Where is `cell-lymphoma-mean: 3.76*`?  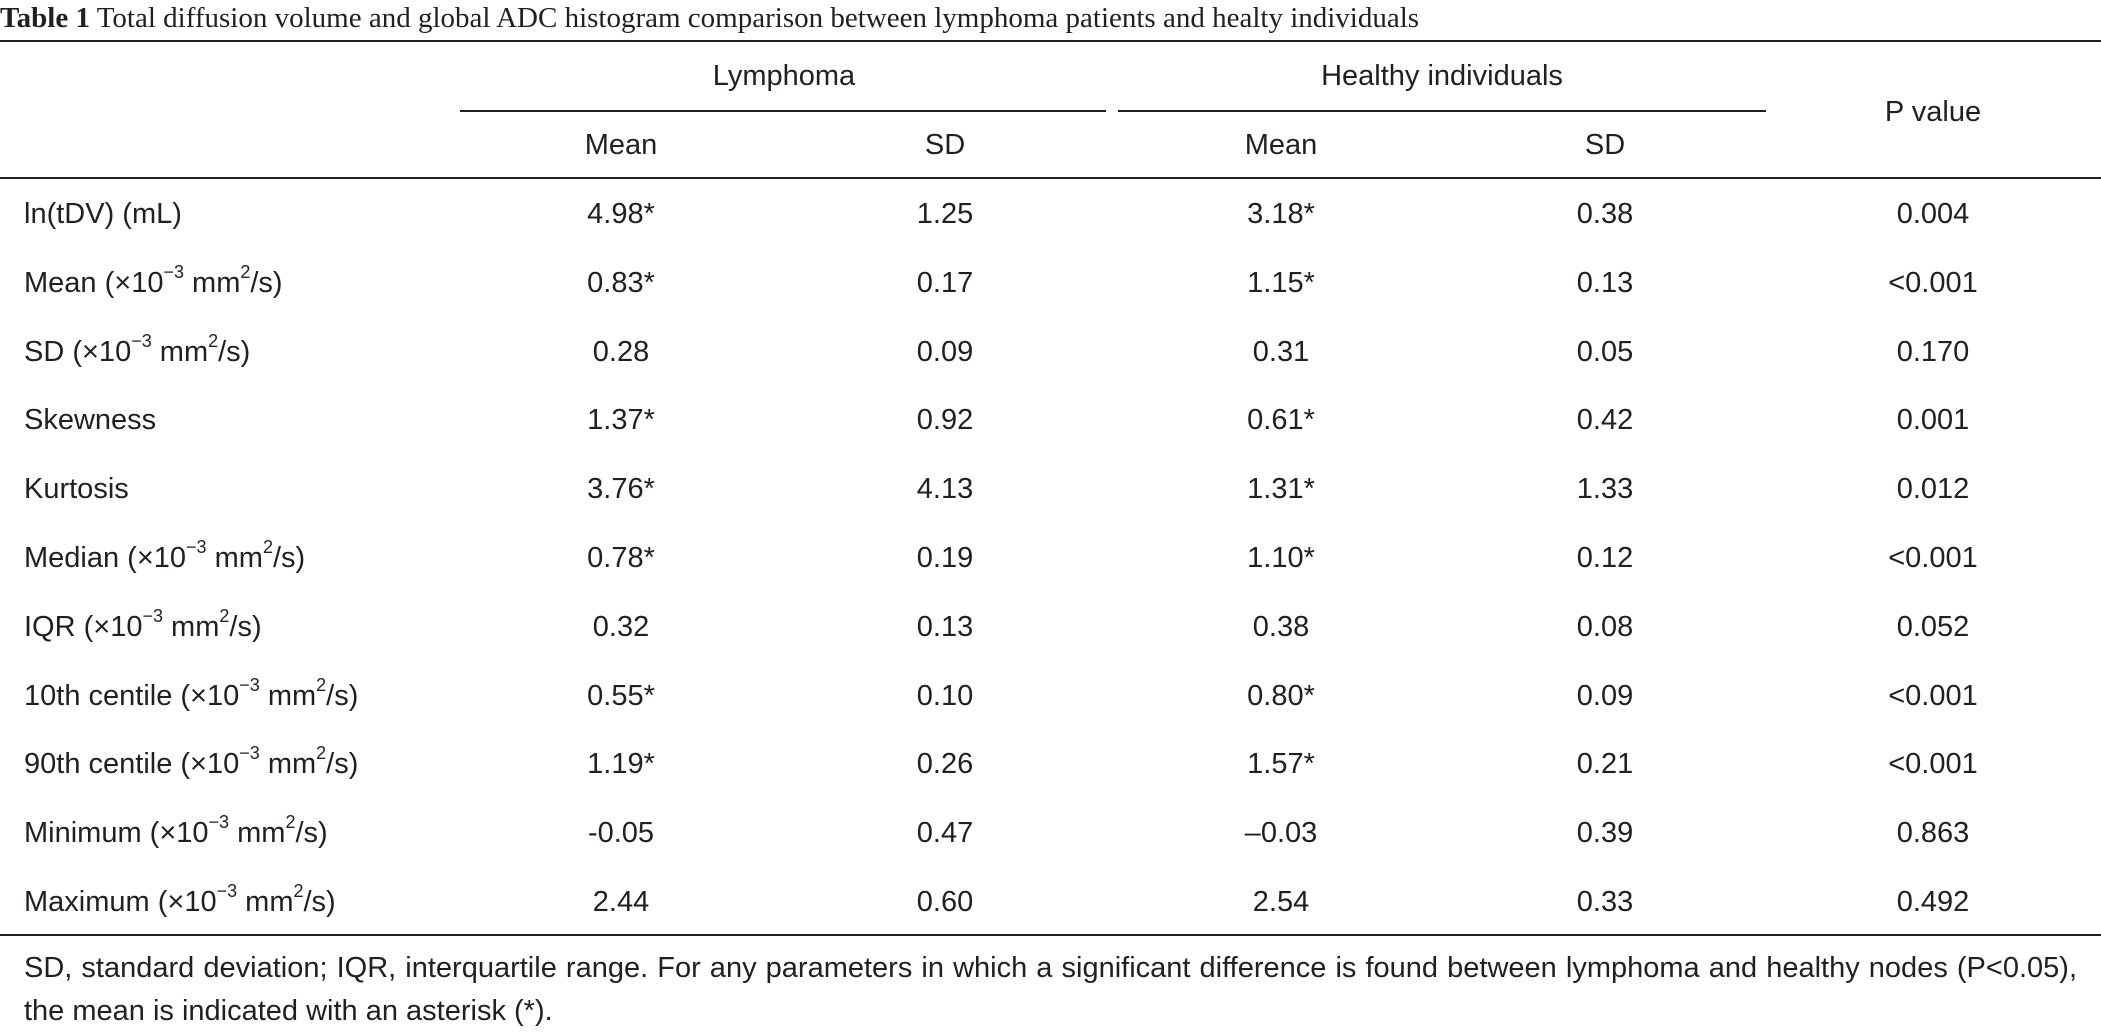 cell-lymphoma-mean: 3.76* is located at coordinates (621, 489).